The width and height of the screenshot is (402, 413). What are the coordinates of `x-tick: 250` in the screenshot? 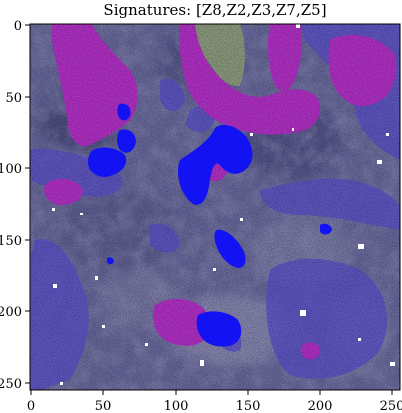 It's located at (391, 401).